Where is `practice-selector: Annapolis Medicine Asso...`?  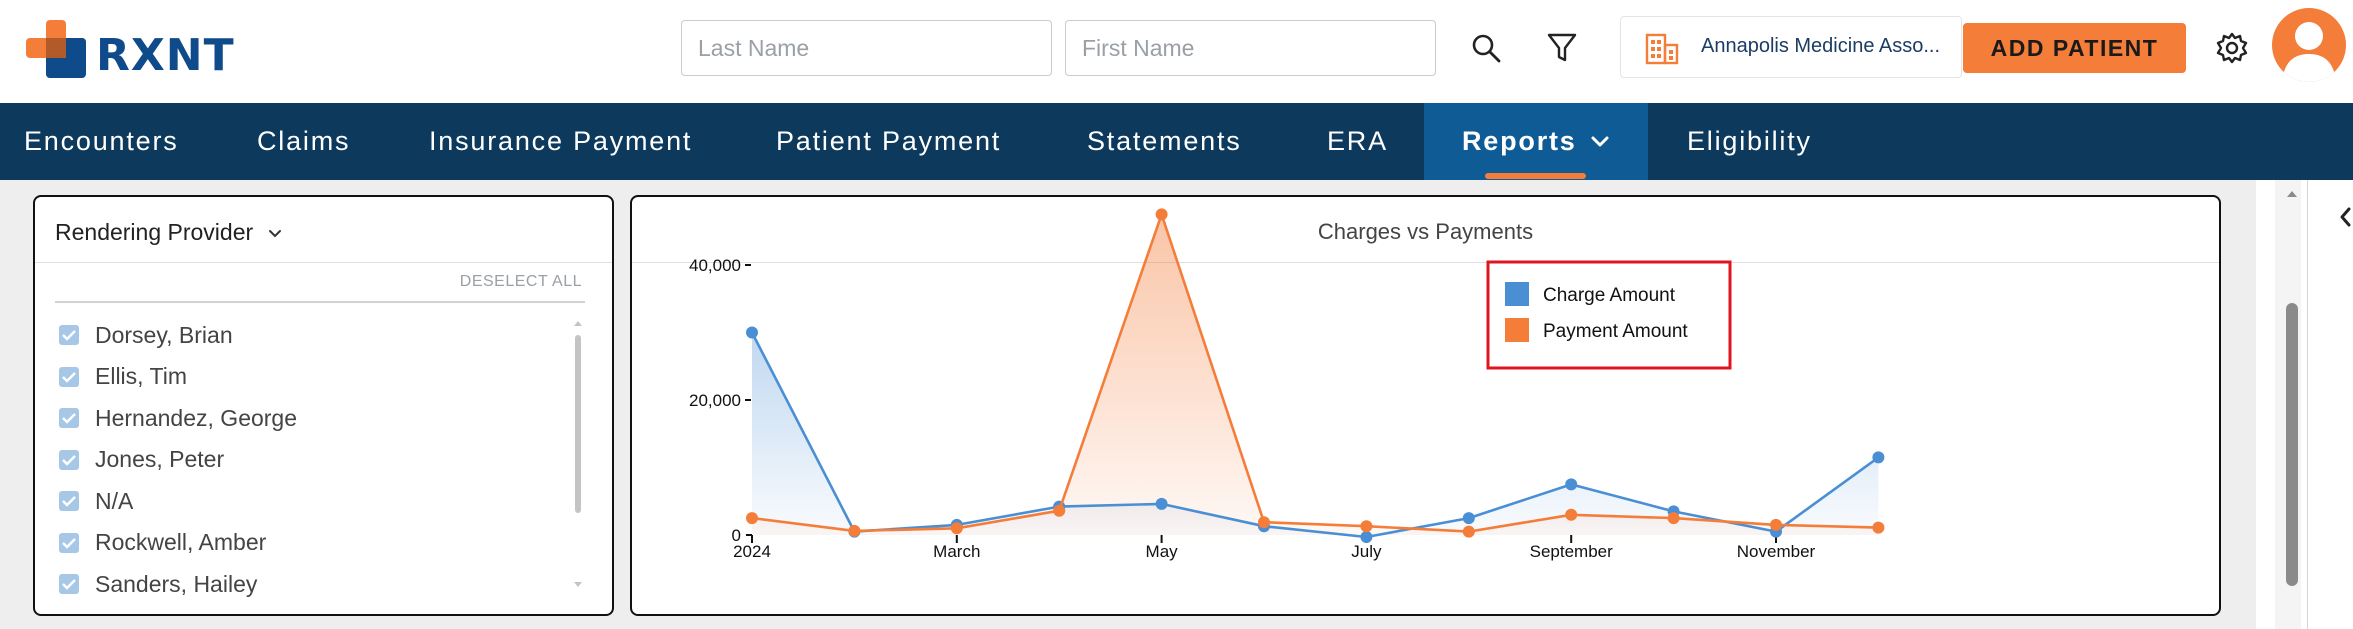 practice-selector: Annapolis Medicine Asso... is located at coordinates (1791, 47).